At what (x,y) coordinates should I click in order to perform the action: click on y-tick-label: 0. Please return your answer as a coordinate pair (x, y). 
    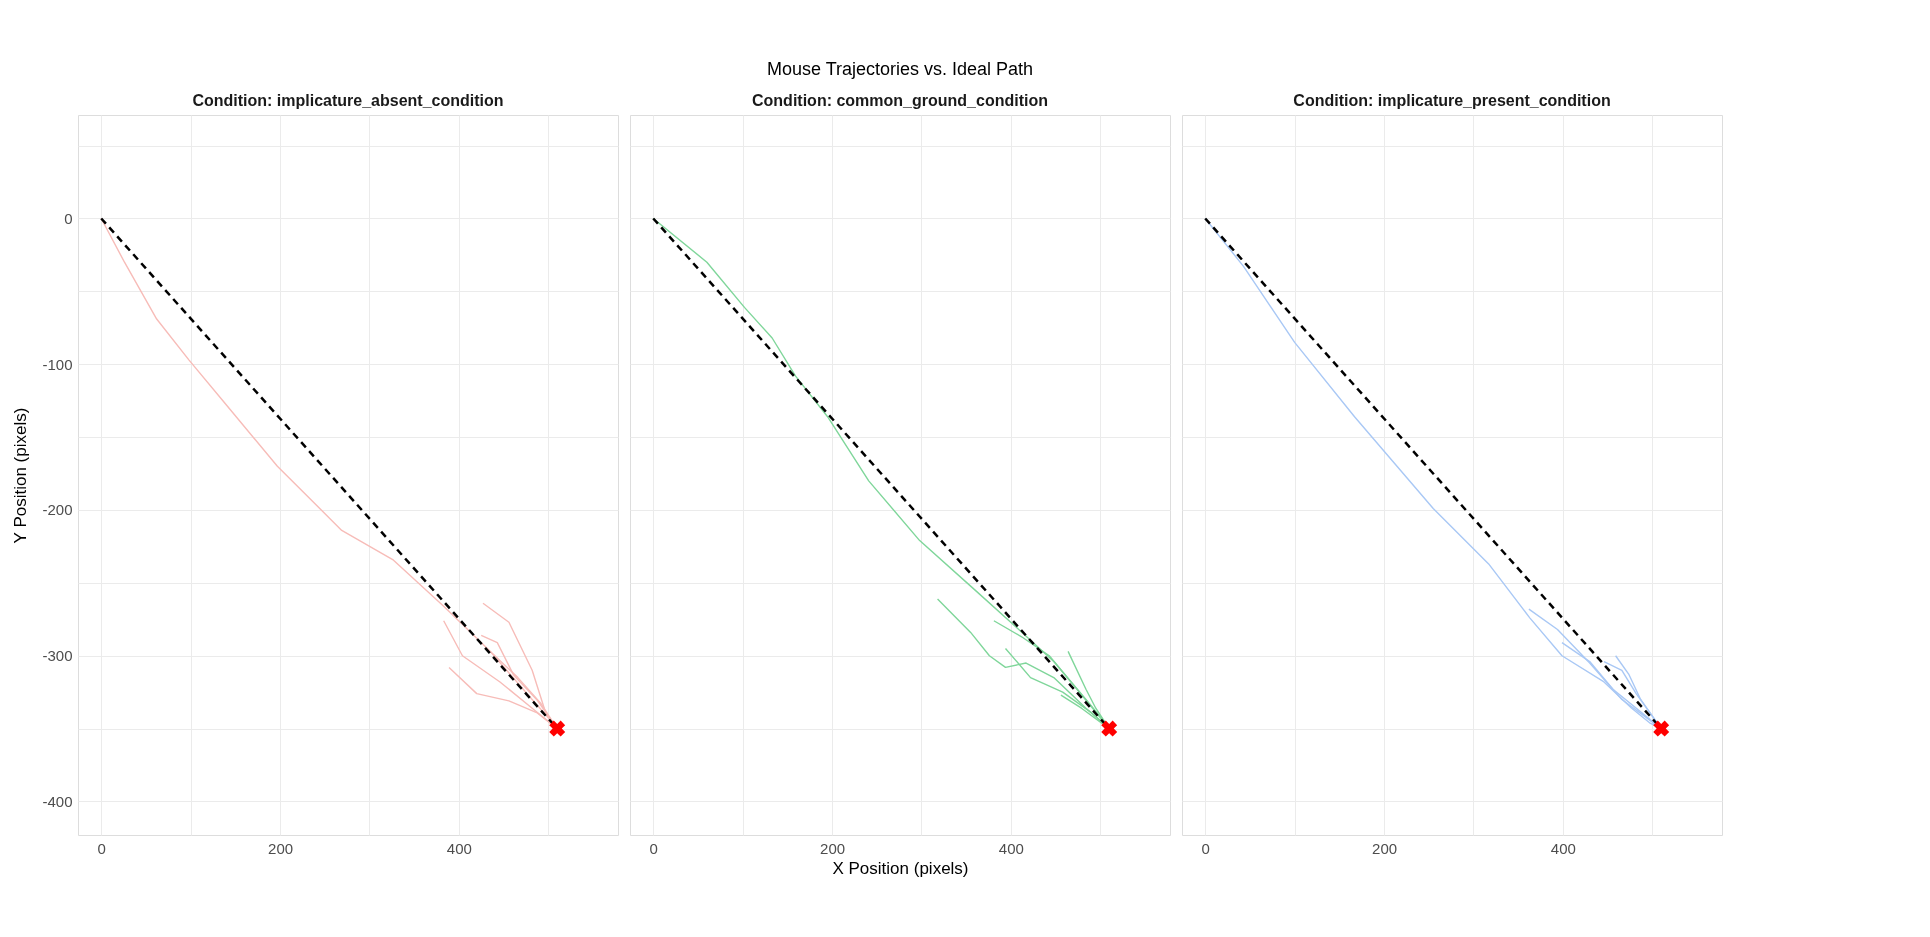
    Looking at the image, I should click on (68, 218).